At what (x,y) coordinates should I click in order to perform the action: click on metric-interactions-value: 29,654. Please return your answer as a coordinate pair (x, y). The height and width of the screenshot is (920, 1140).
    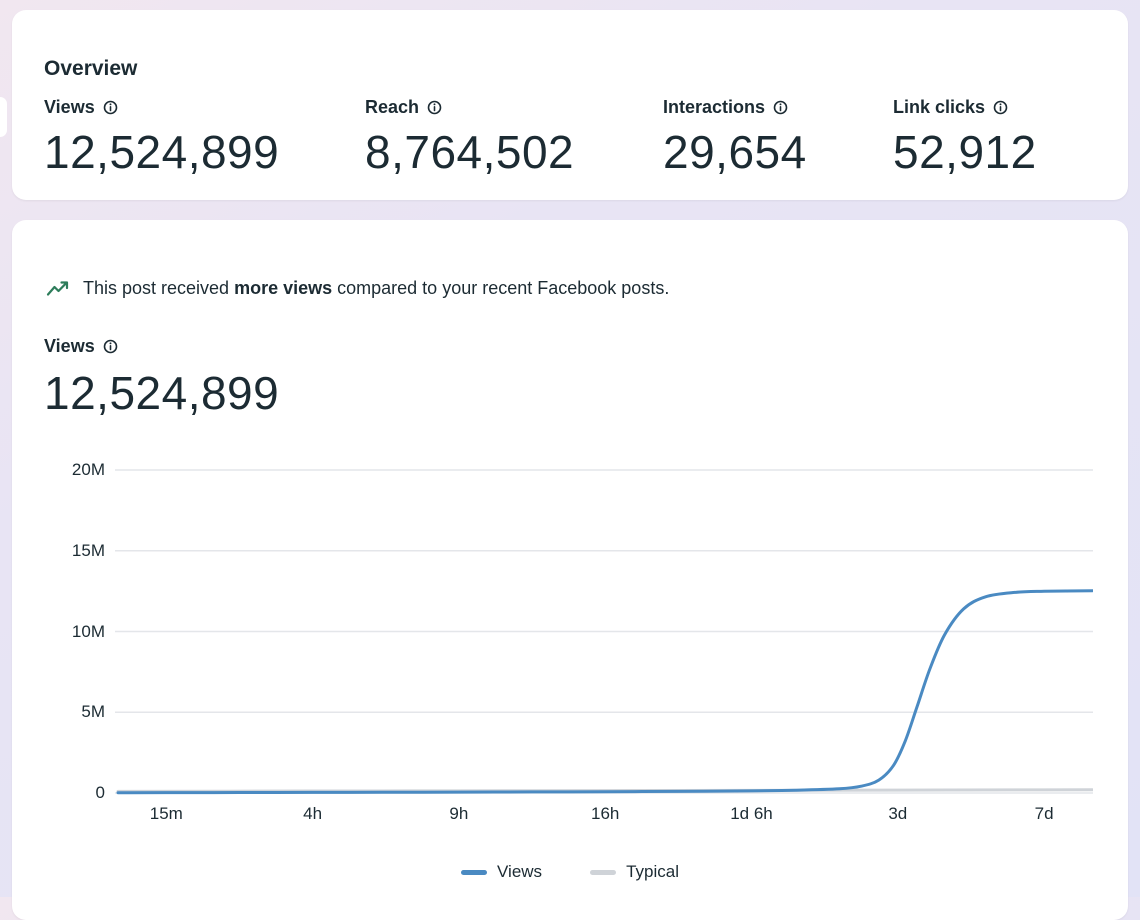
    Looking at the image, I should click on (735, 152).